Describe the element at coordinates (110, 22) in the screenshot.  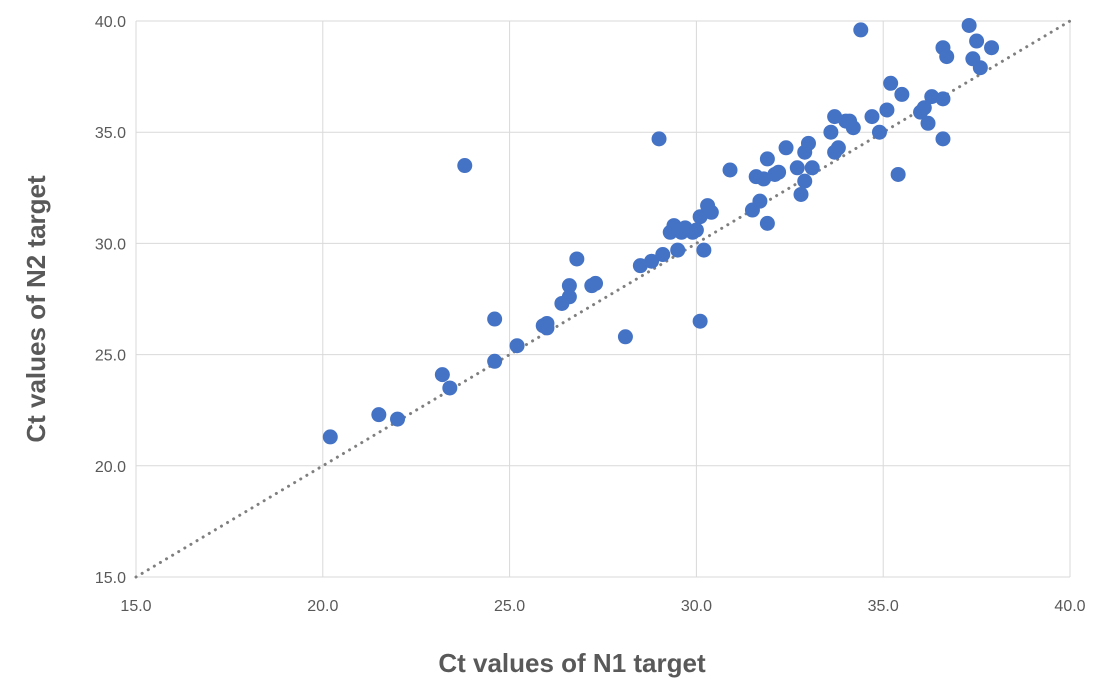
I see `y-tick-label: 40.0` at that location.